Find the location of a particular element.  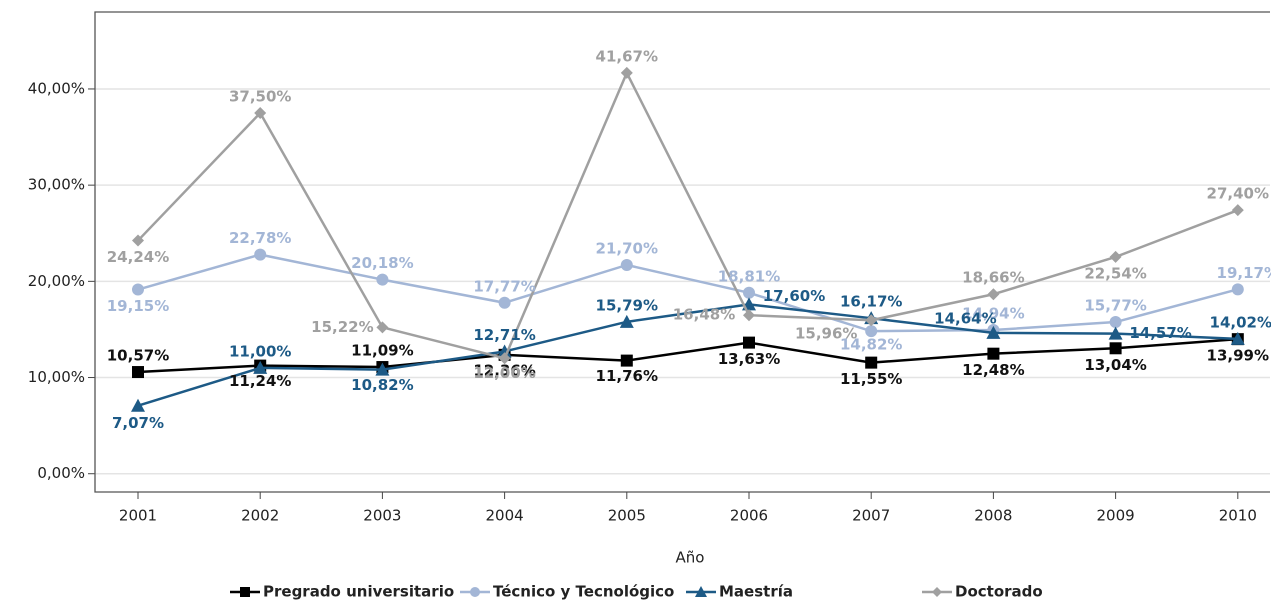

data-label: 15,79% is located at coordinates (627, 305).